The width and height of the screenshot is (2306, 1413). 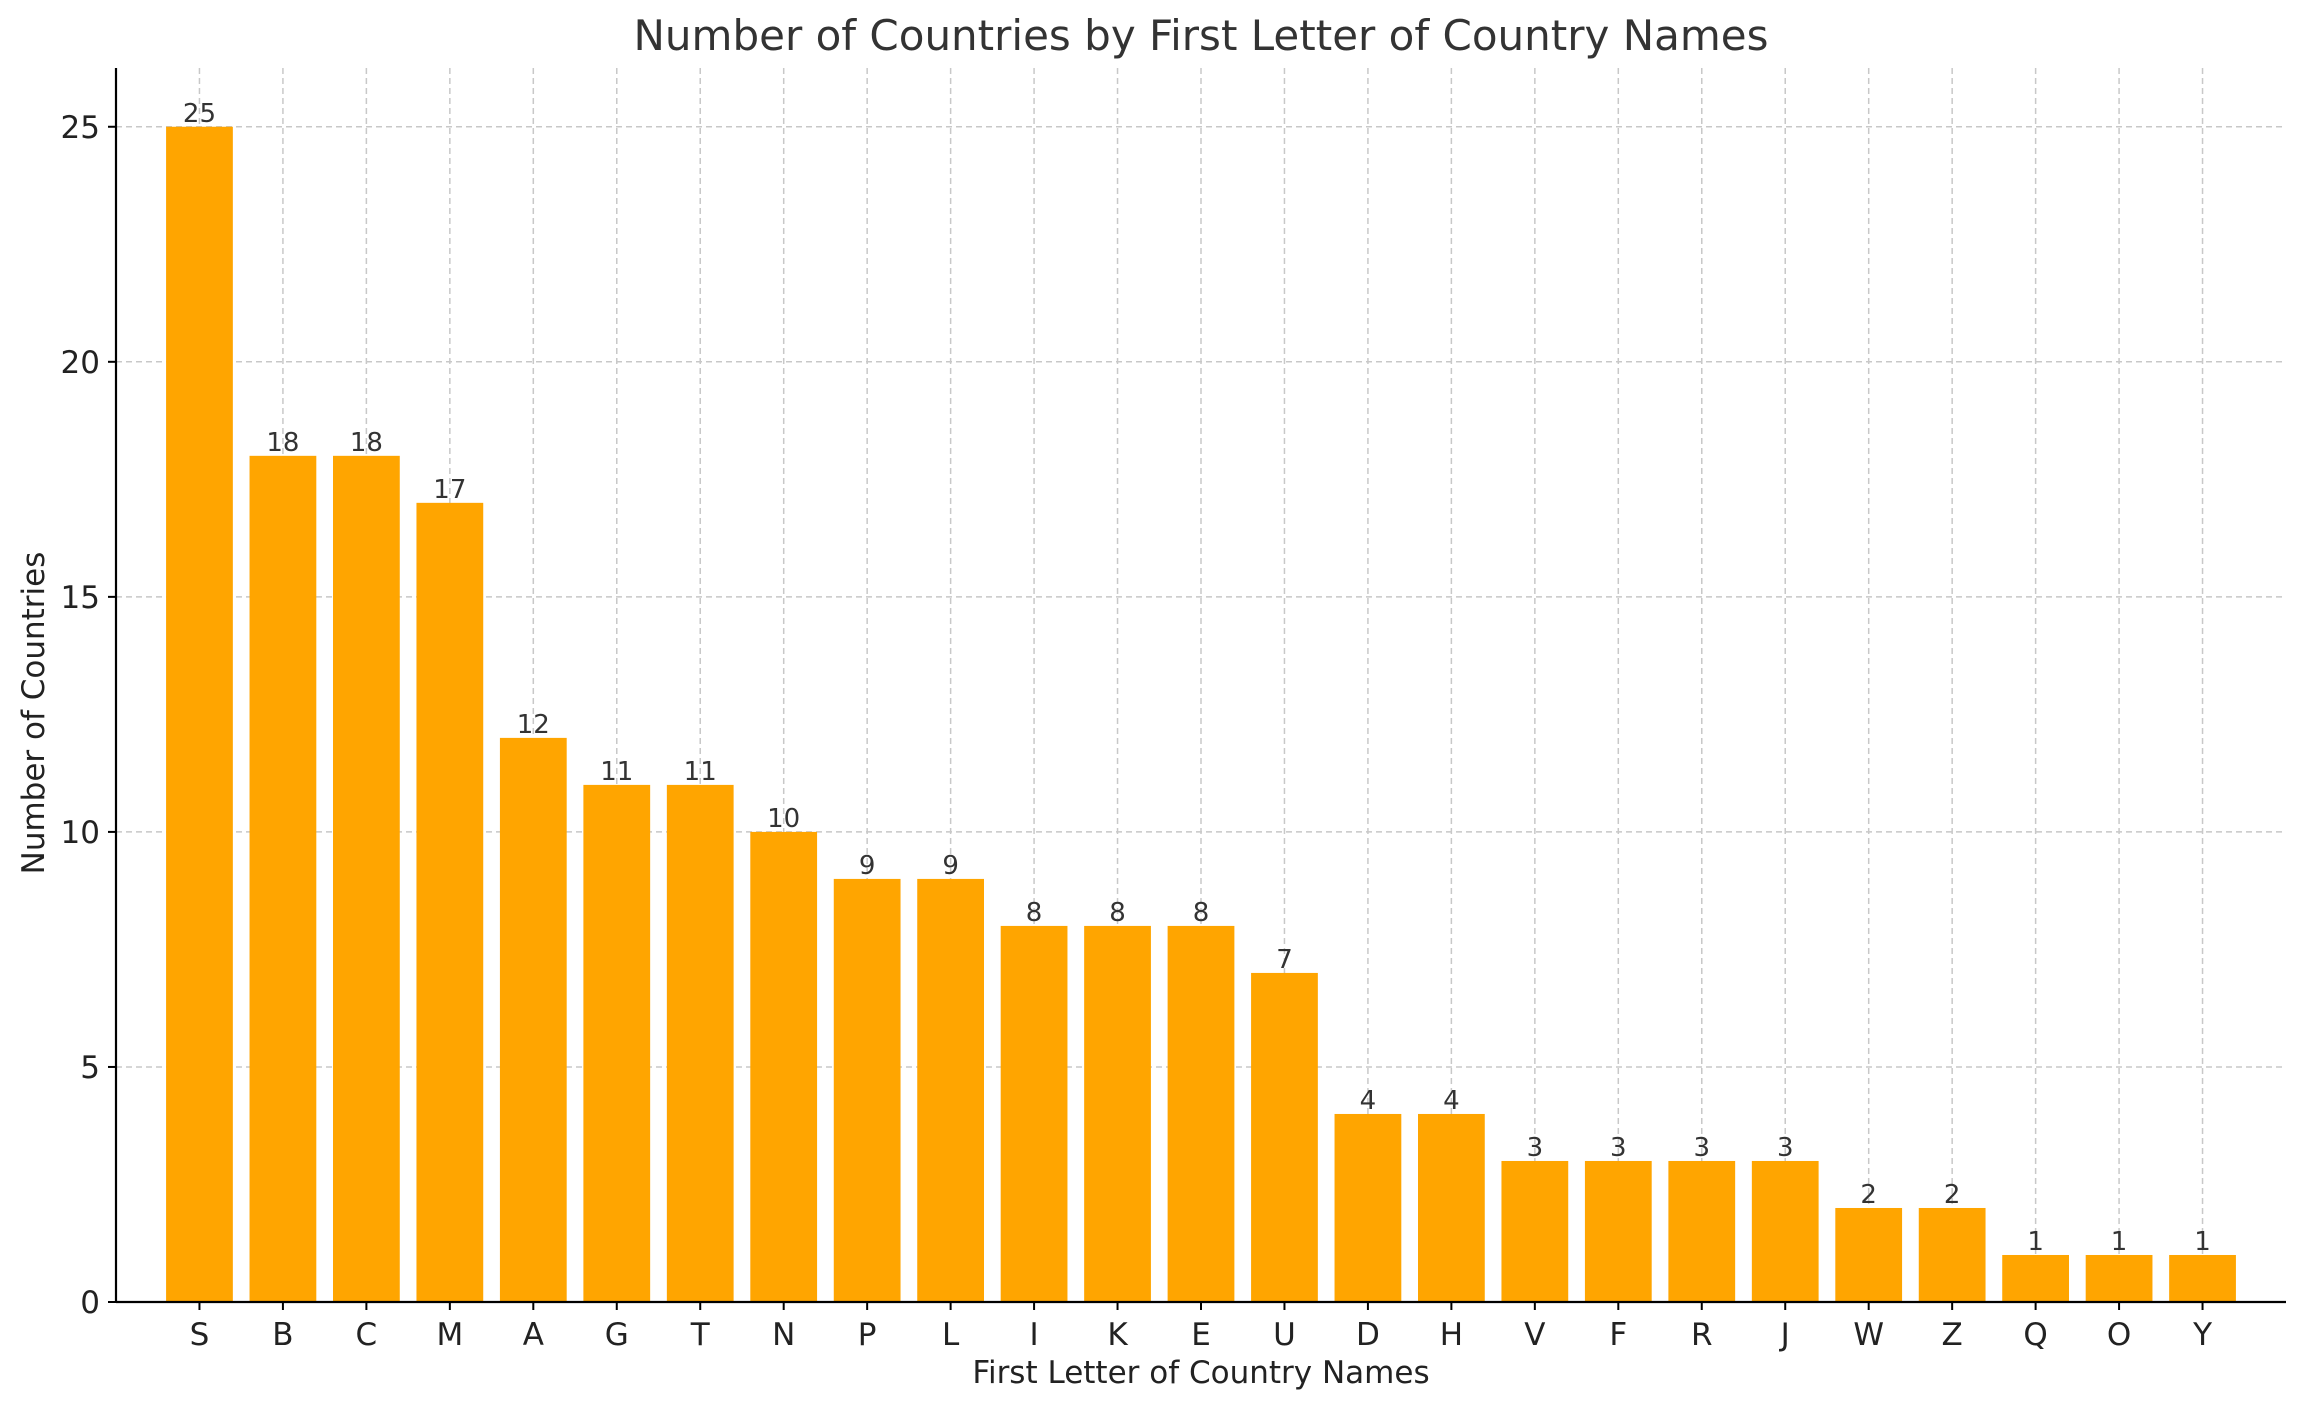 What do you see at coordinates (2035, 1278) in the screenshot?
I see `bar-Q` at bounding box center [2035, 1278].